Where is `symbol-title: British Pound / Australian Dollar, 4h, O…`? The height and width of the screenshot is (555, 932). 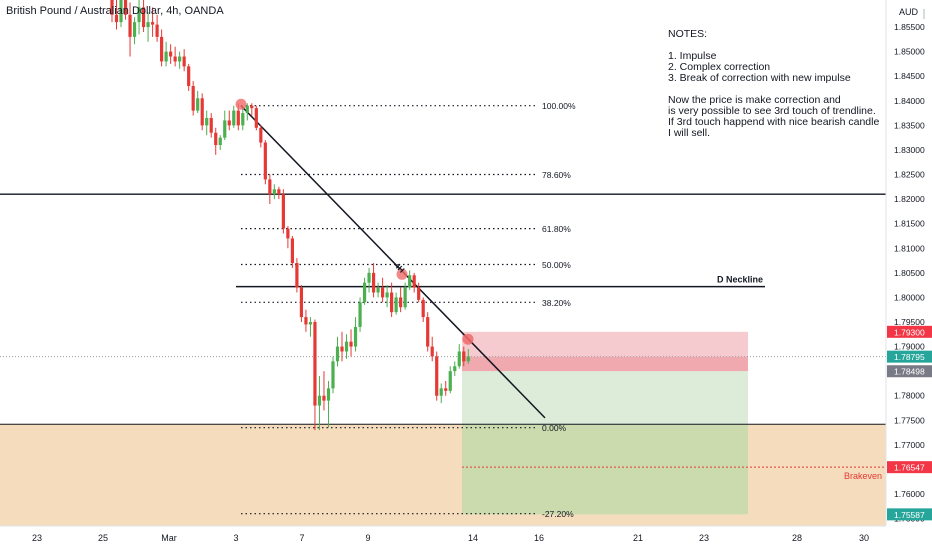 symbol-title: British Pound / Australian Dollar, 4h, O… is located at coordinates (115, 11).